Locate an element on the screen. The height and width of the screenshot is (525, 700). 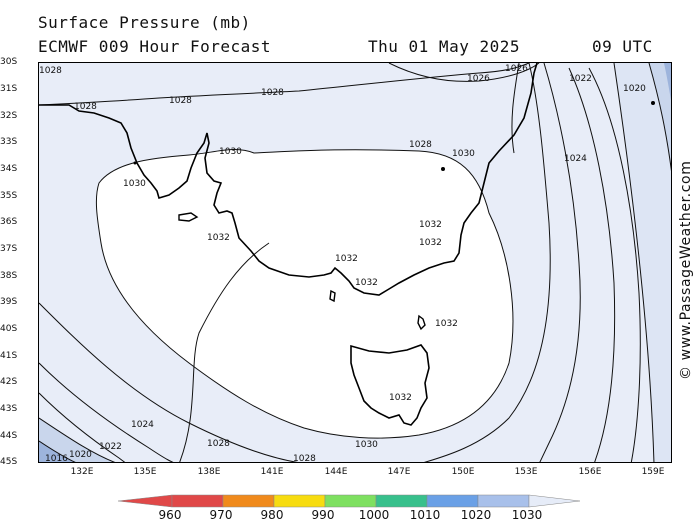
lat-label: 33S is located at coordinates (9, 142).